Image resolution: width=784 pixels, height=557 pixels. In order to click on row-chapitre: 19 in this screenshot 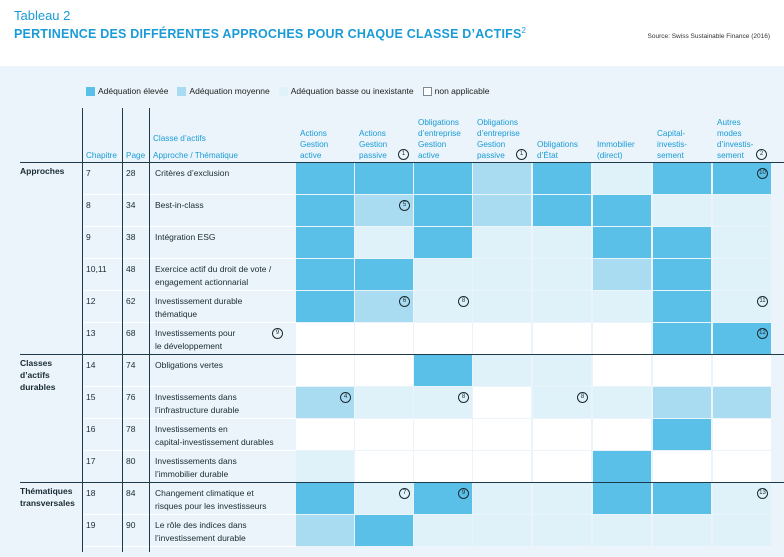, I will do `click(91, 525)`.